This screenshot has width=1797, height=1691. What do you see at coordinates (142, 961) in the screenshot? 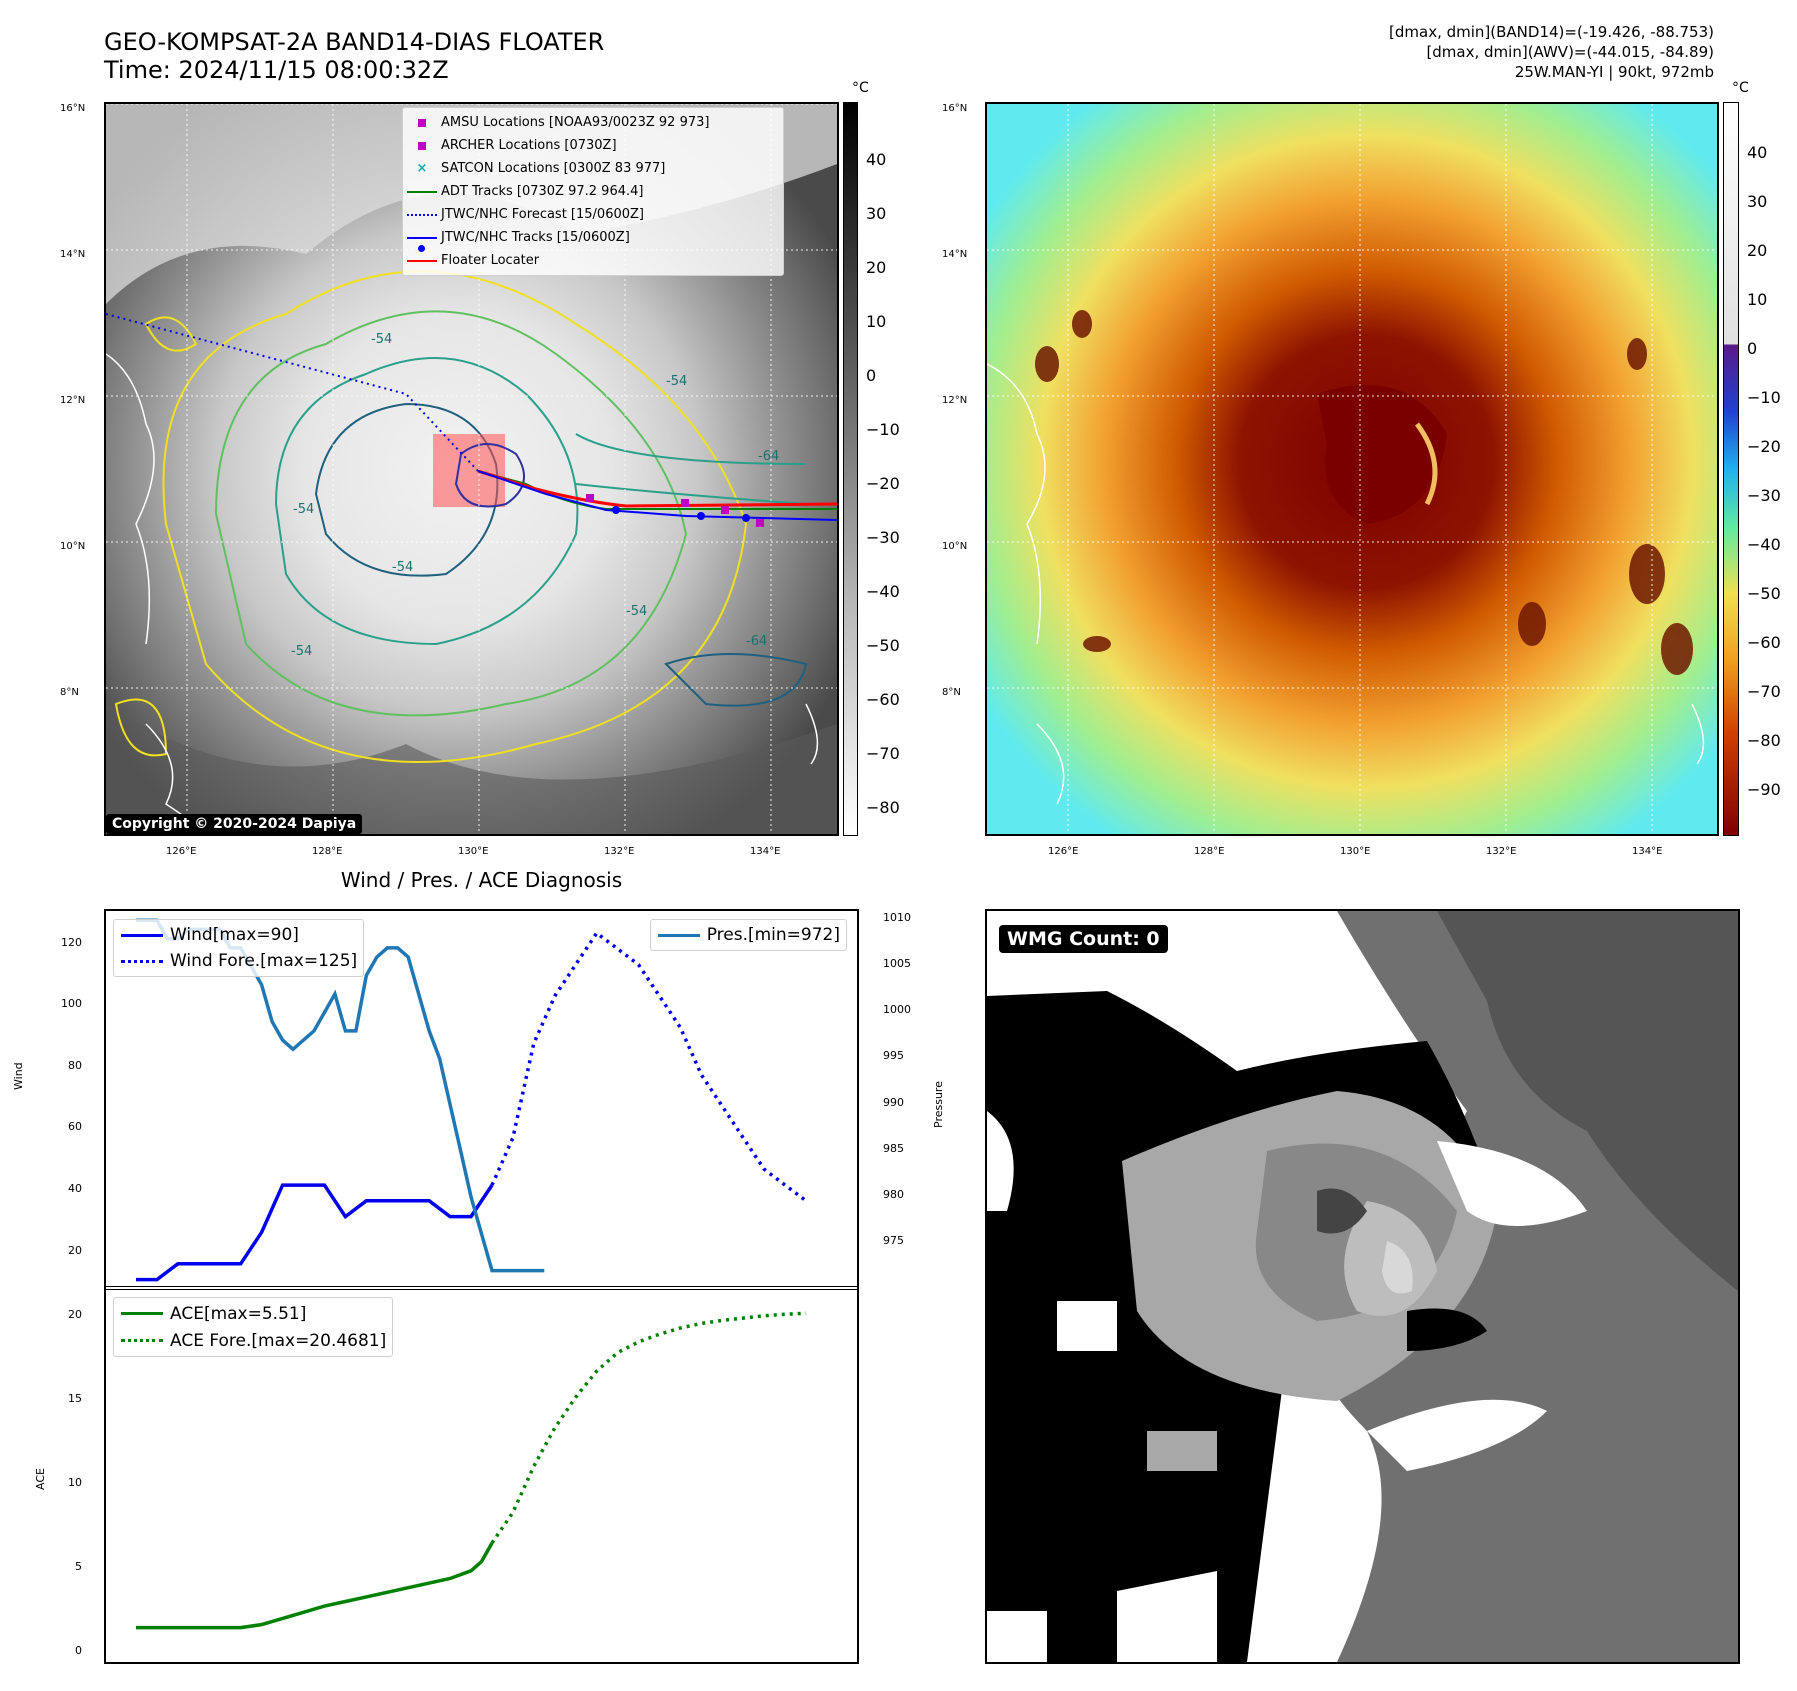
I see `wind-forecast-line-icon` at bounding box center [142, 961].